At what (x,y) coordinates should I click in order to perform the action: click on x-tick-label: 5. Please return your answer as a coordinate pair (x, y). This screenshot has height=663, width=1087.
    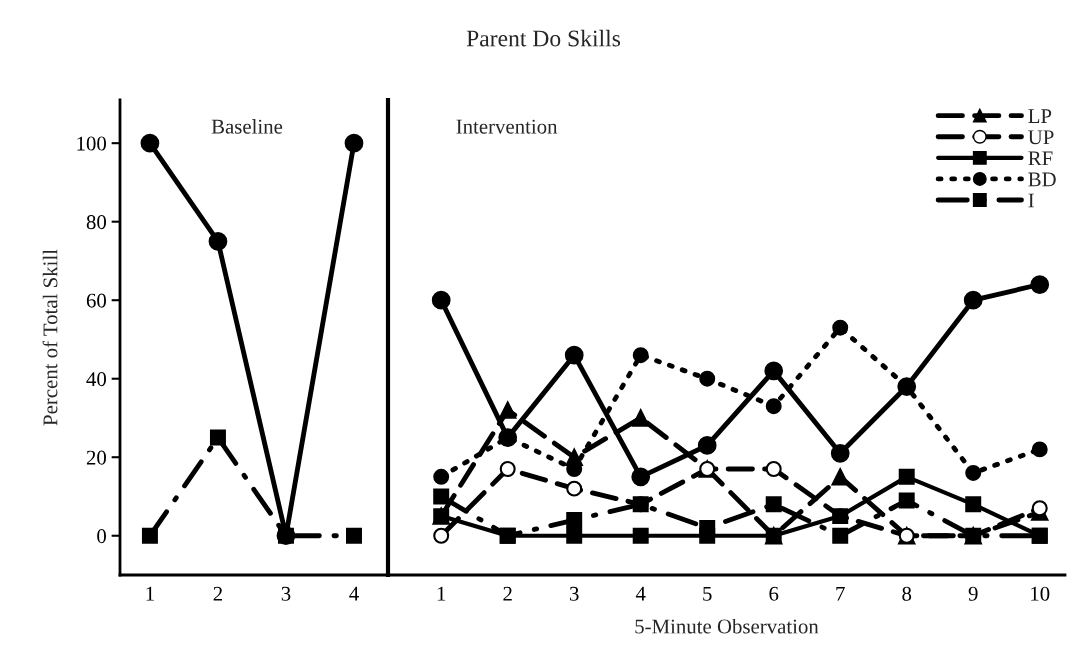
    Looking at the image, I should click on (707, 593).